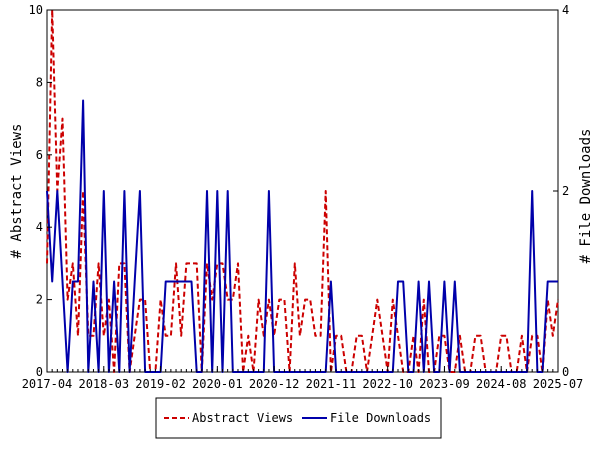 This screenshot has height=454, width=600. Describe the element at coordinates (331, 384) in the screenshot. I see `x-tick-label: 2021-11` at that location.